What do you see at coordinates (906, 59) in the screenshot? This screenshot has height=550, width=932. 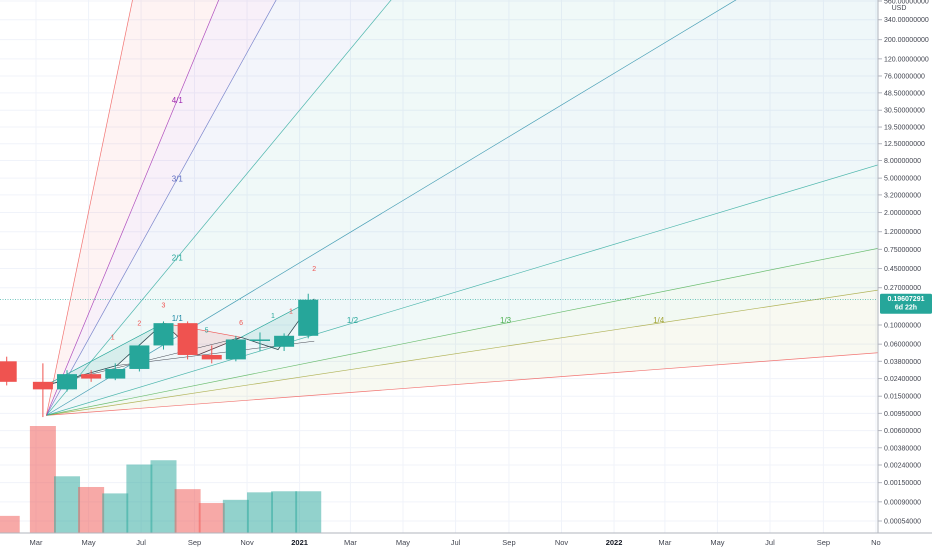 I see `price-tick-label: 120.00000000` at bounding box center [906, 59].